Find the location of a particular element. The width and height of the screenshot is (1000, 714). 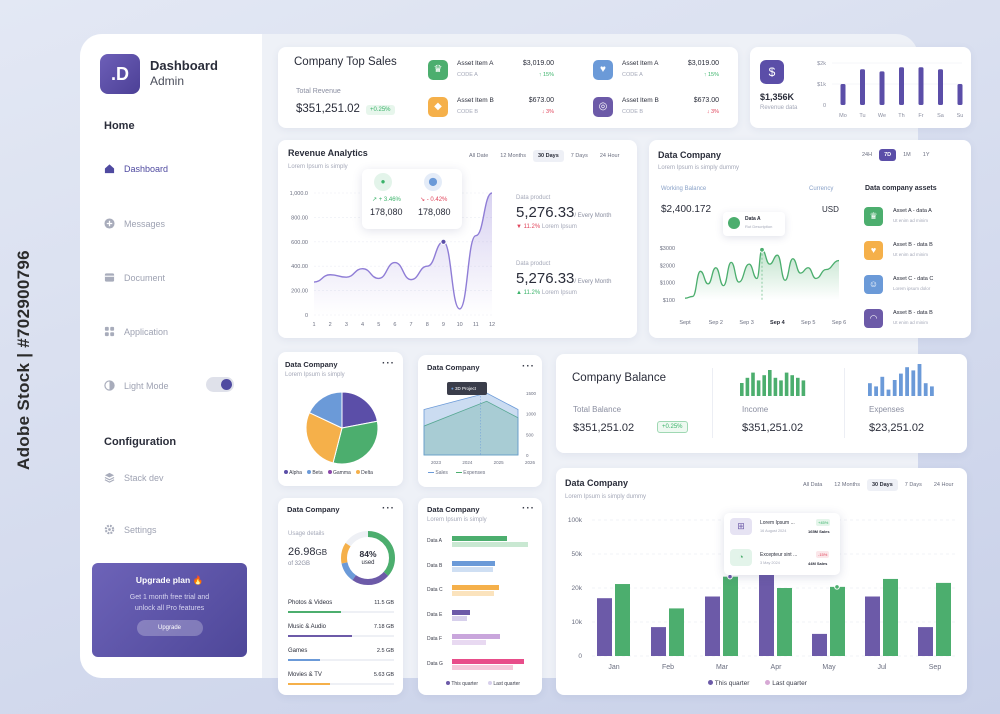

x-tick-label: Sa is located at coordinates (941, 116).